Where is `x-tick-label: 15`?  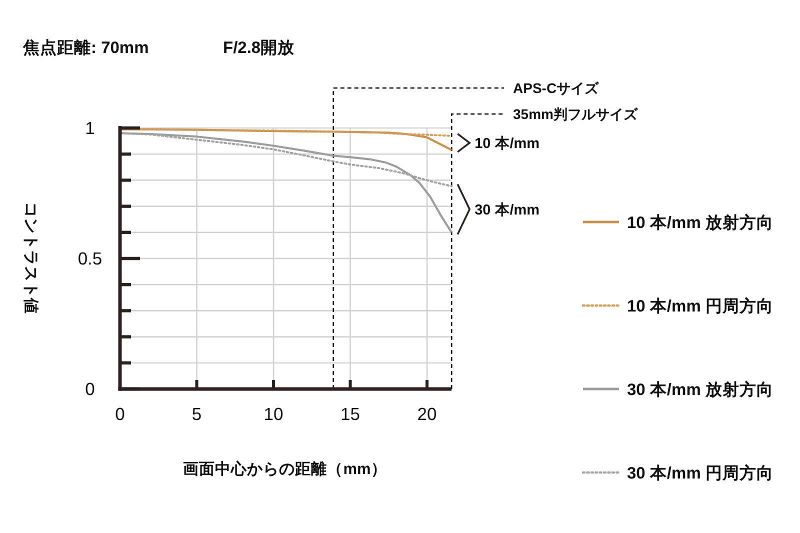 x-tick-label: 15 is located at coordinates (350, 414).